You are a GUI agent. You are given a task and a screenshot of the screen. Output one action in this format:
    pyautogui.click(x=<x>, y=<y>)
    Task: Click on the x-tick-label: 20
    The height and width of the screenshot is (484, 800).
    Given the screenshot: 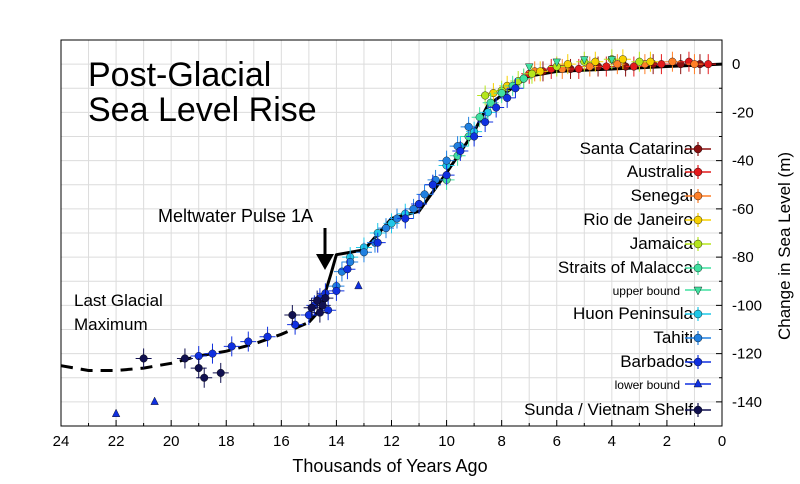 What is the action you would take?
    pyautogui.click(x=171, y=441)
    